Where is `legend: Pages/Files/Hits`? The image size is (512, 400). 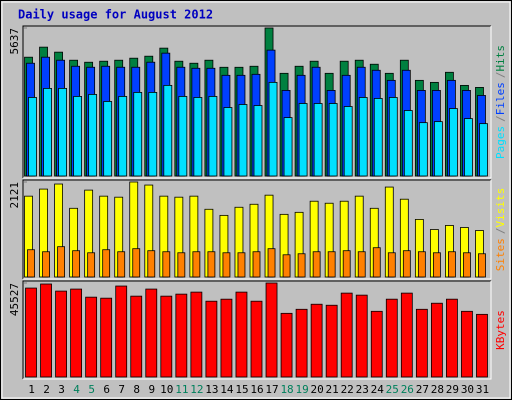 legend: Pages/Files/Hits is located at coordinates (500, 102).